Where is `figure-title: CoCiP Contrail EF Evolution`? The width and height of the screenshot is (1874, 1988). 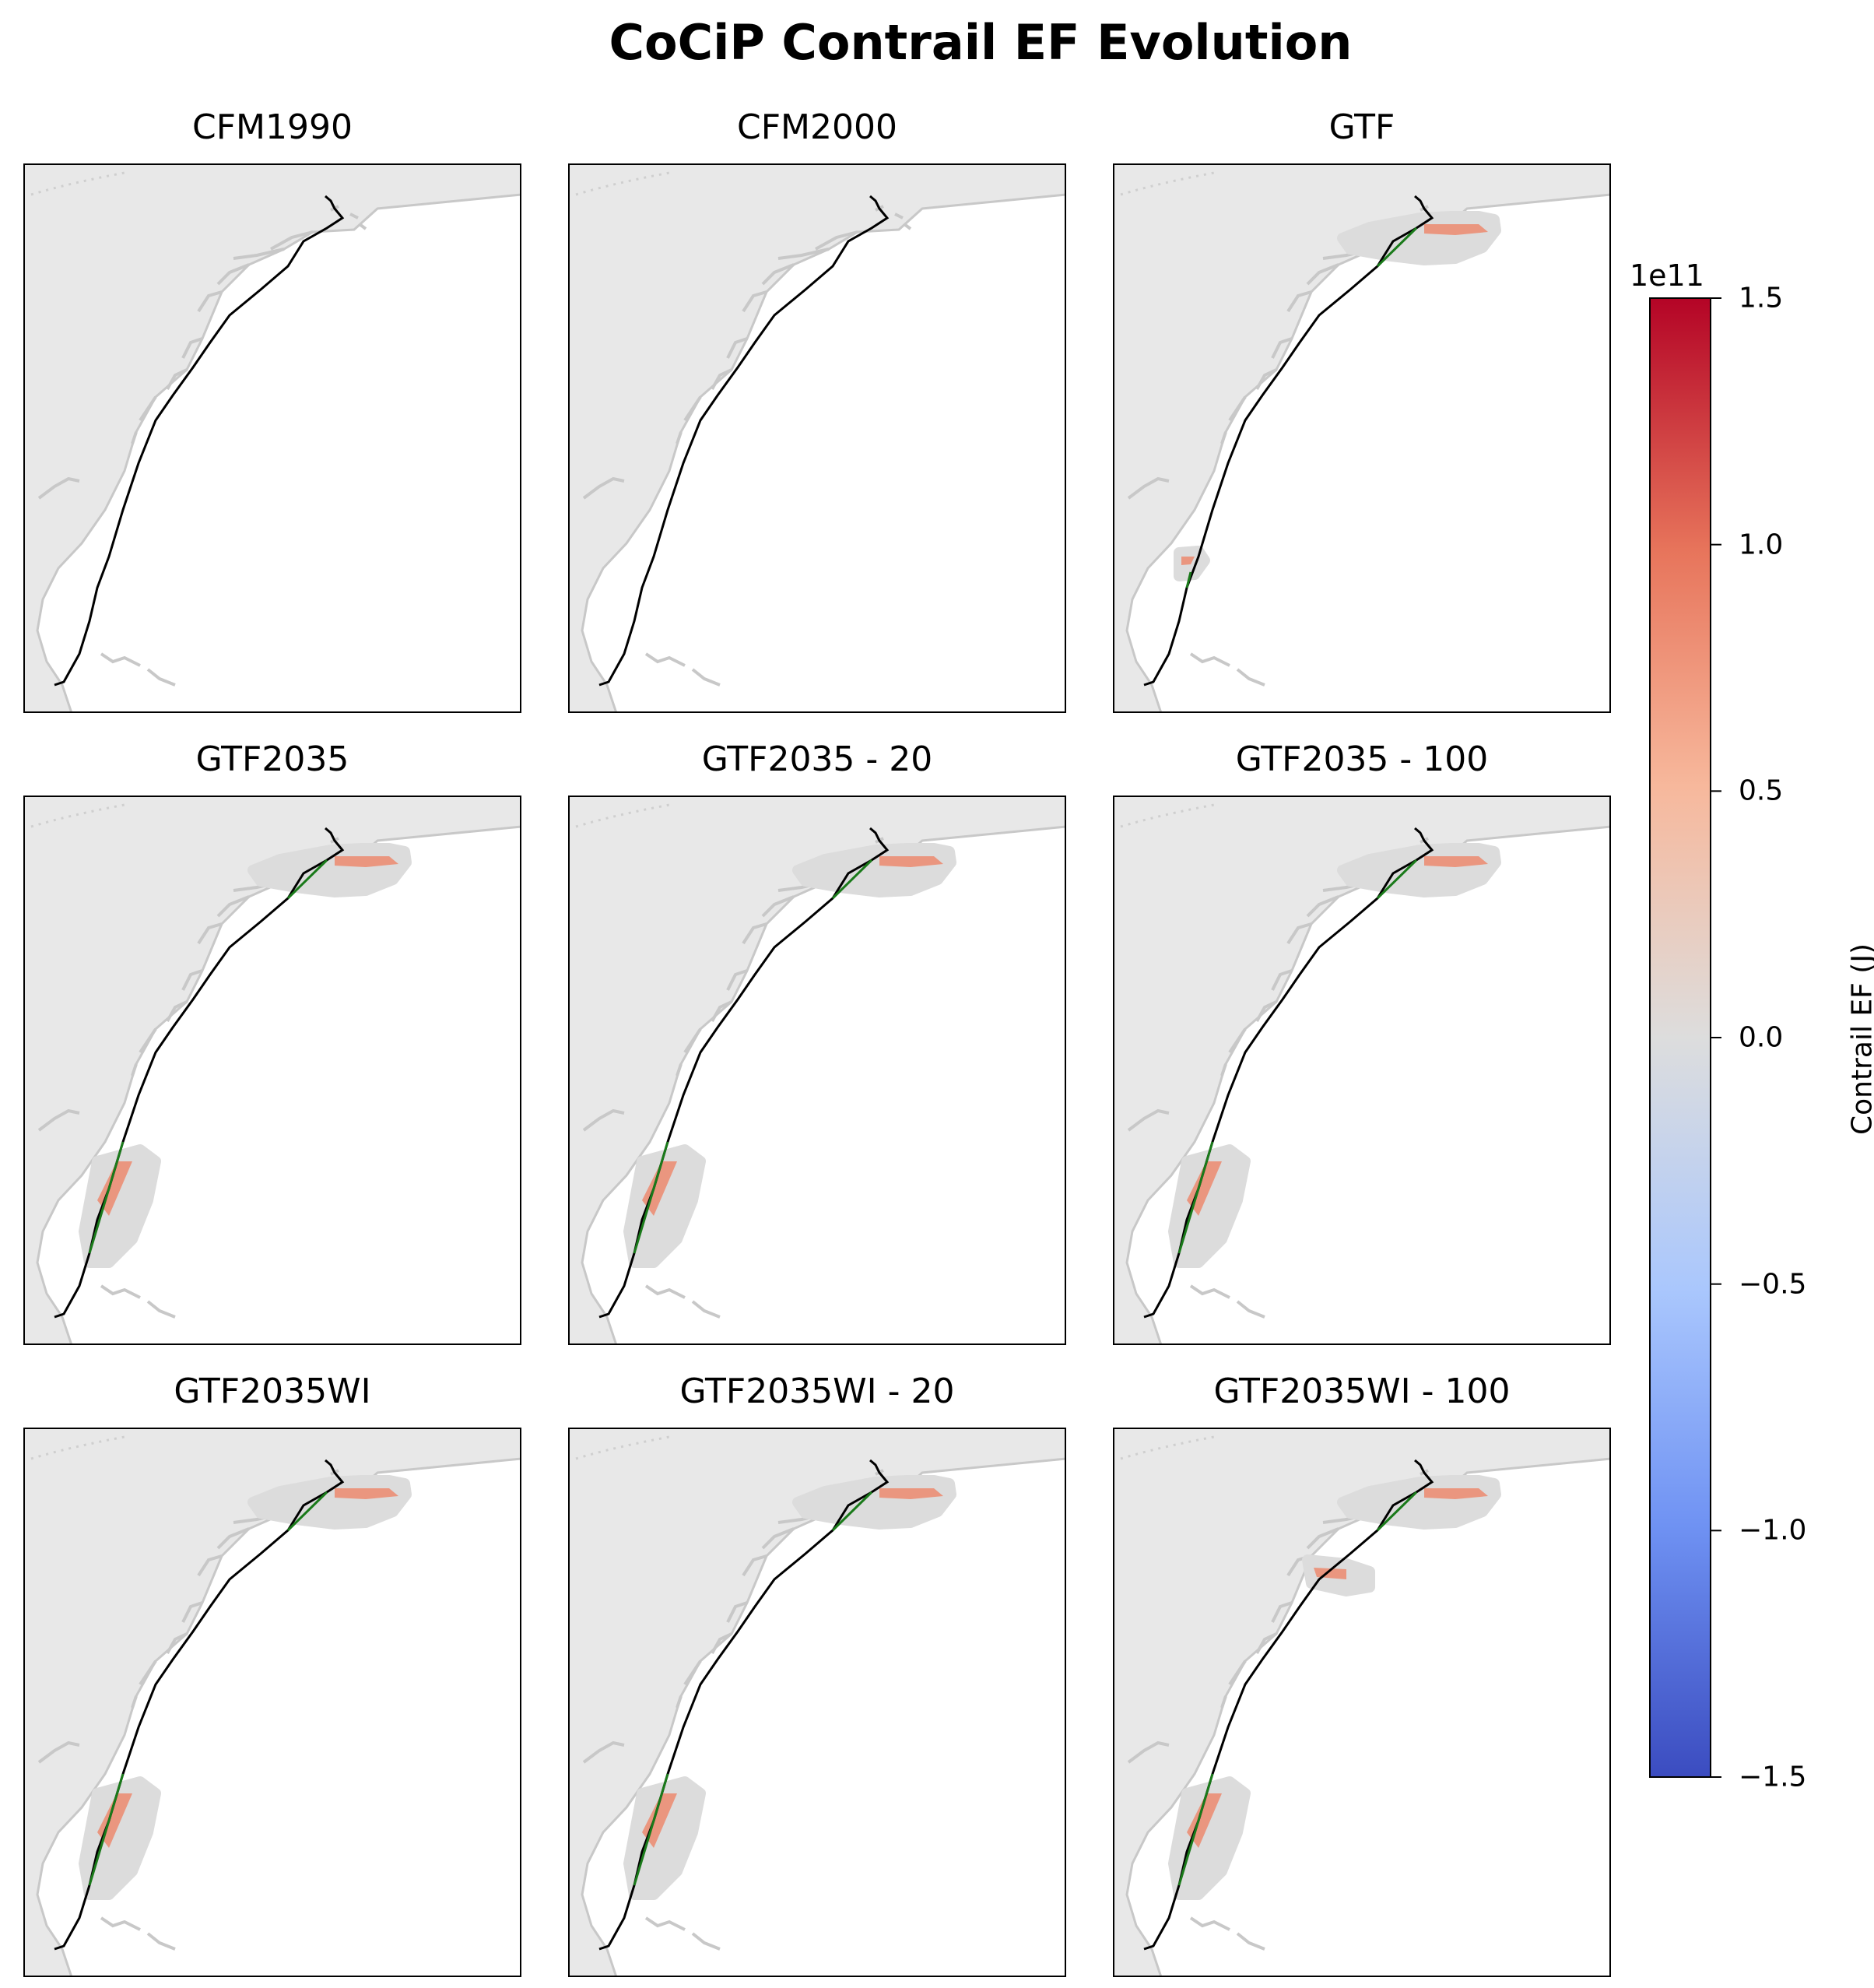 figure-title: CoCiP Contrail EF Evolution is located at coordinates (981, 42).